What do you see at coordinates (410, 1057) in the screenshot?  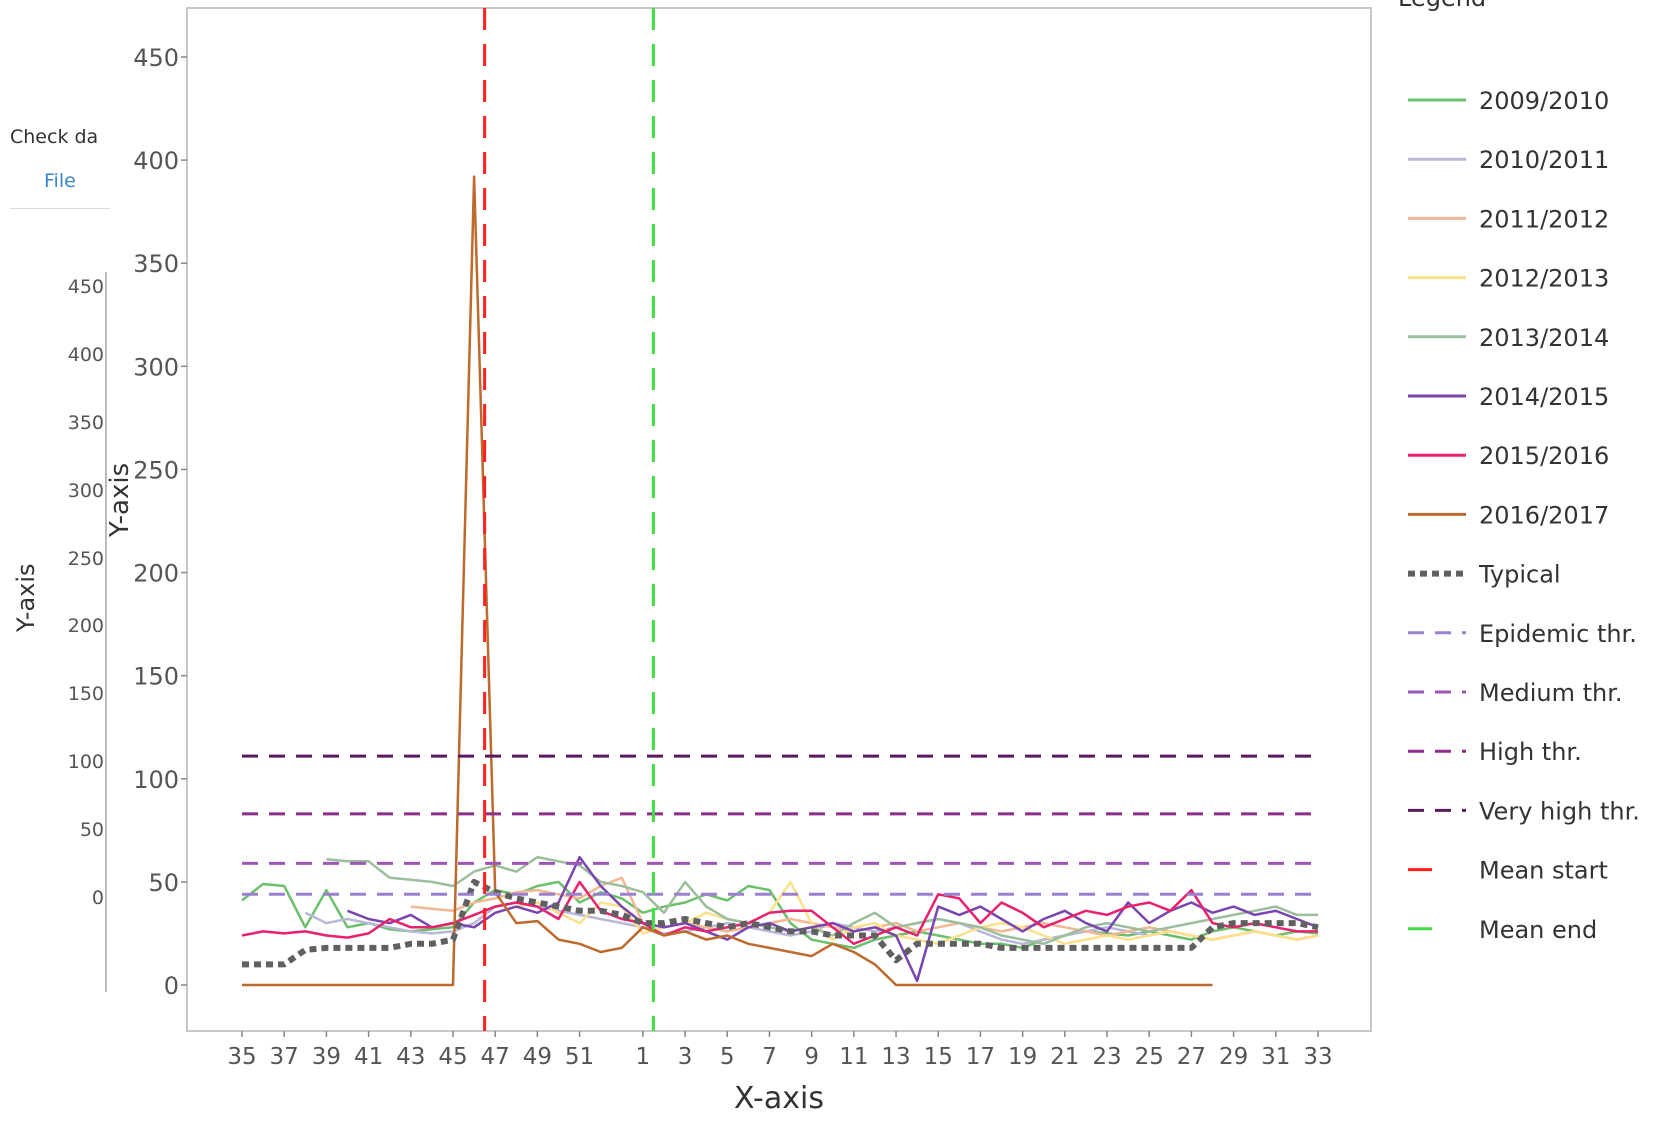 I see `x-tick-label: 43` at bounding box center [410, 1057].